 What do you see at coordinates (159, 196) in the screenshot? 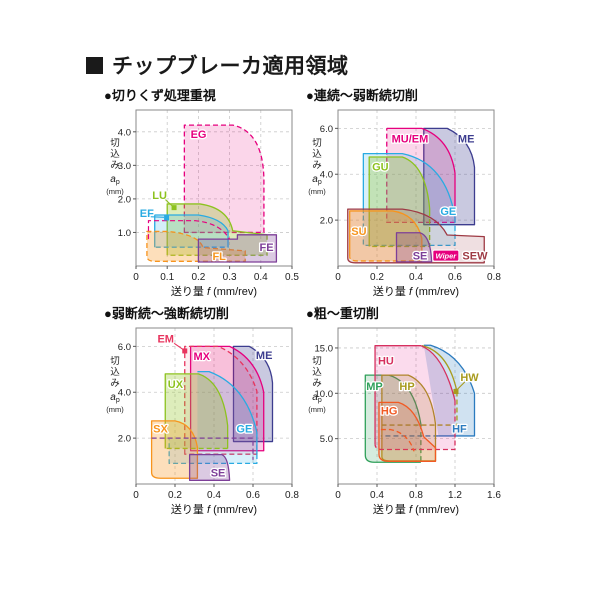
I see `region-label-LU: LU` at bounding box center [159, 196].